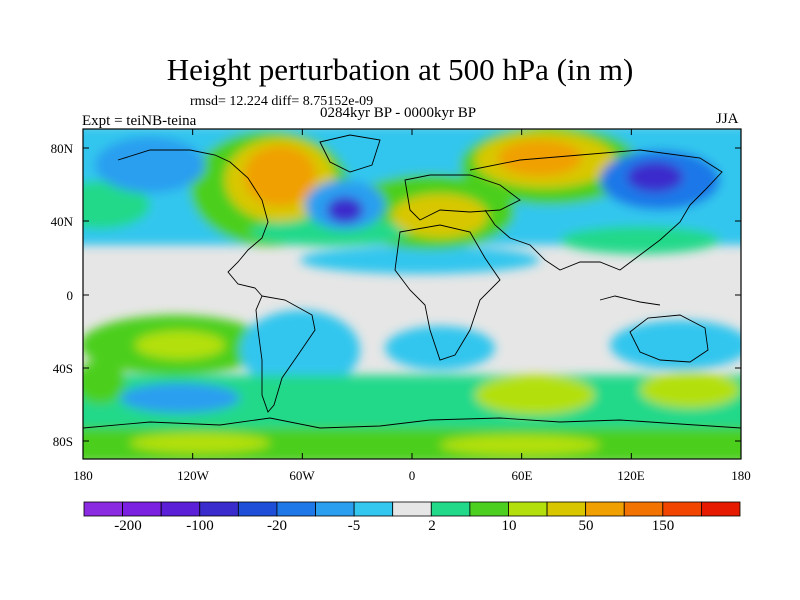 This screenshot has height=600, width=800. I want to click on field-cyan-safrica, so click(440, 348).